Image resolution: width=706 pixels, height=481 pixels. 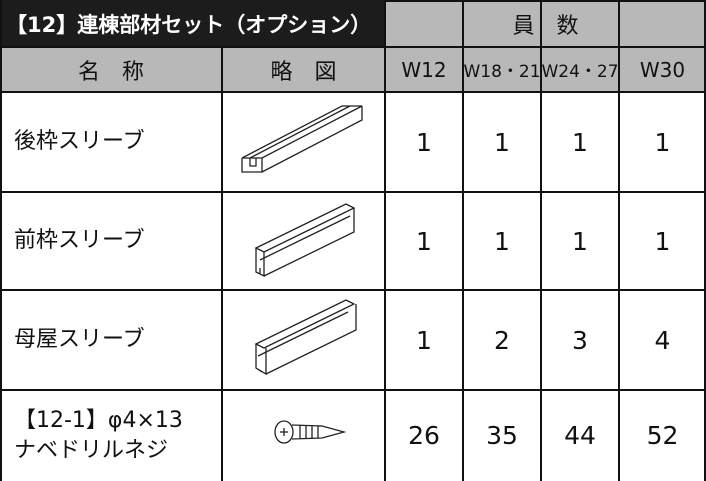 What do you see at coordinates (580, 69) in the screenshot?
I see `column-header: W24・27` at bounding box center [580, 69].